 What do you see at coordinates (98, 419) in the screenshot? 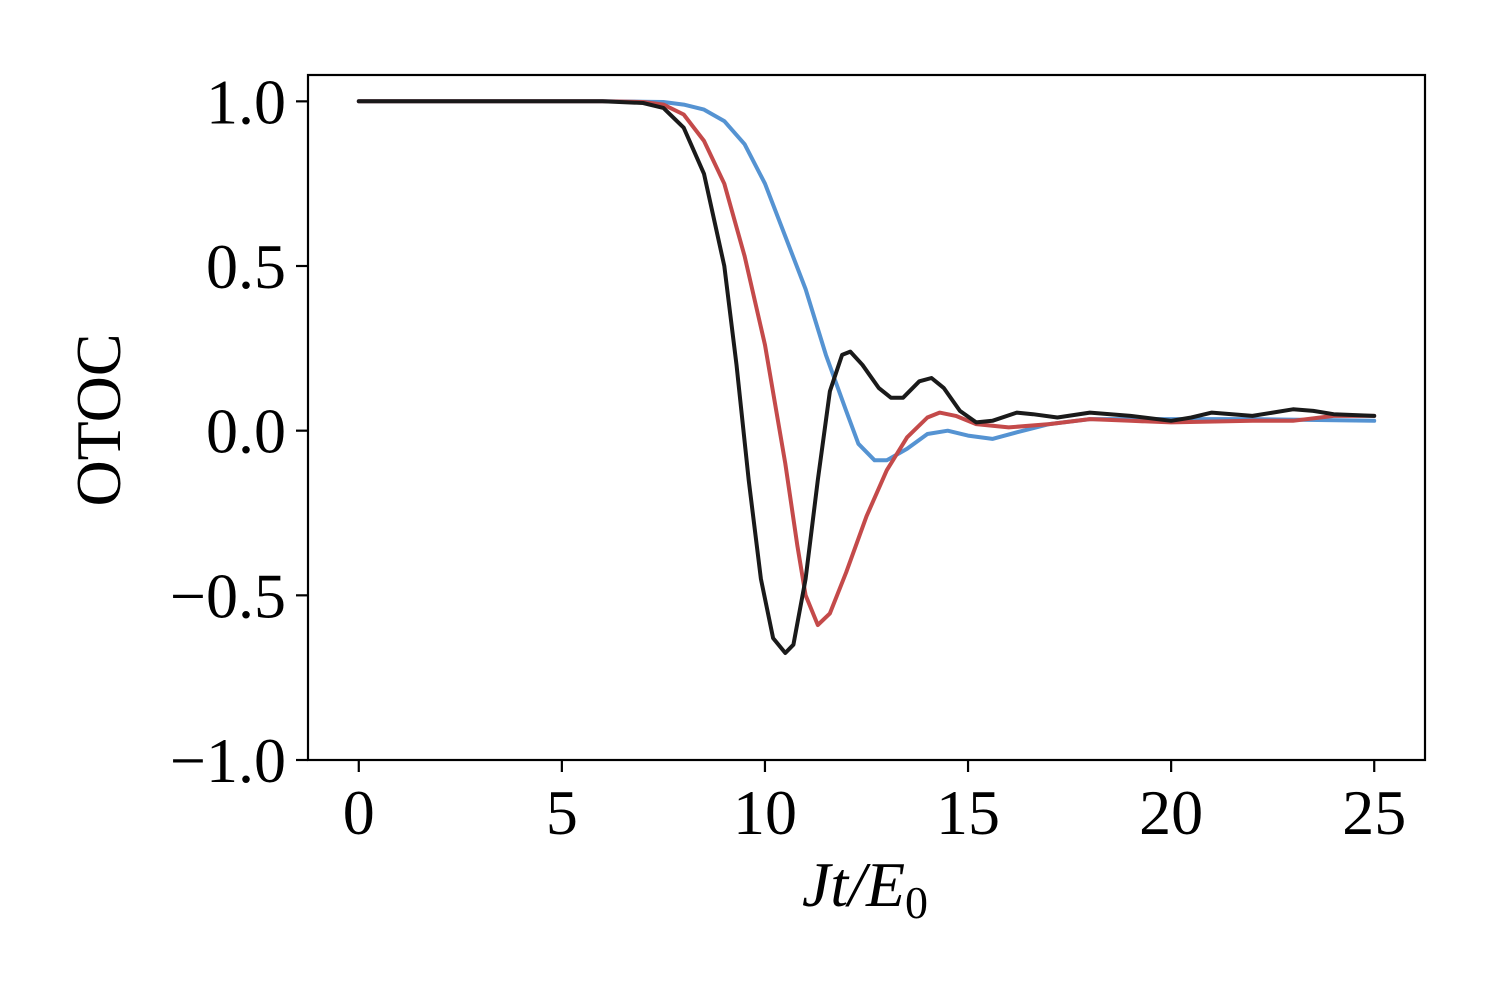
I see `y-axis-label: OTOC` at bounding box center [98, 419].